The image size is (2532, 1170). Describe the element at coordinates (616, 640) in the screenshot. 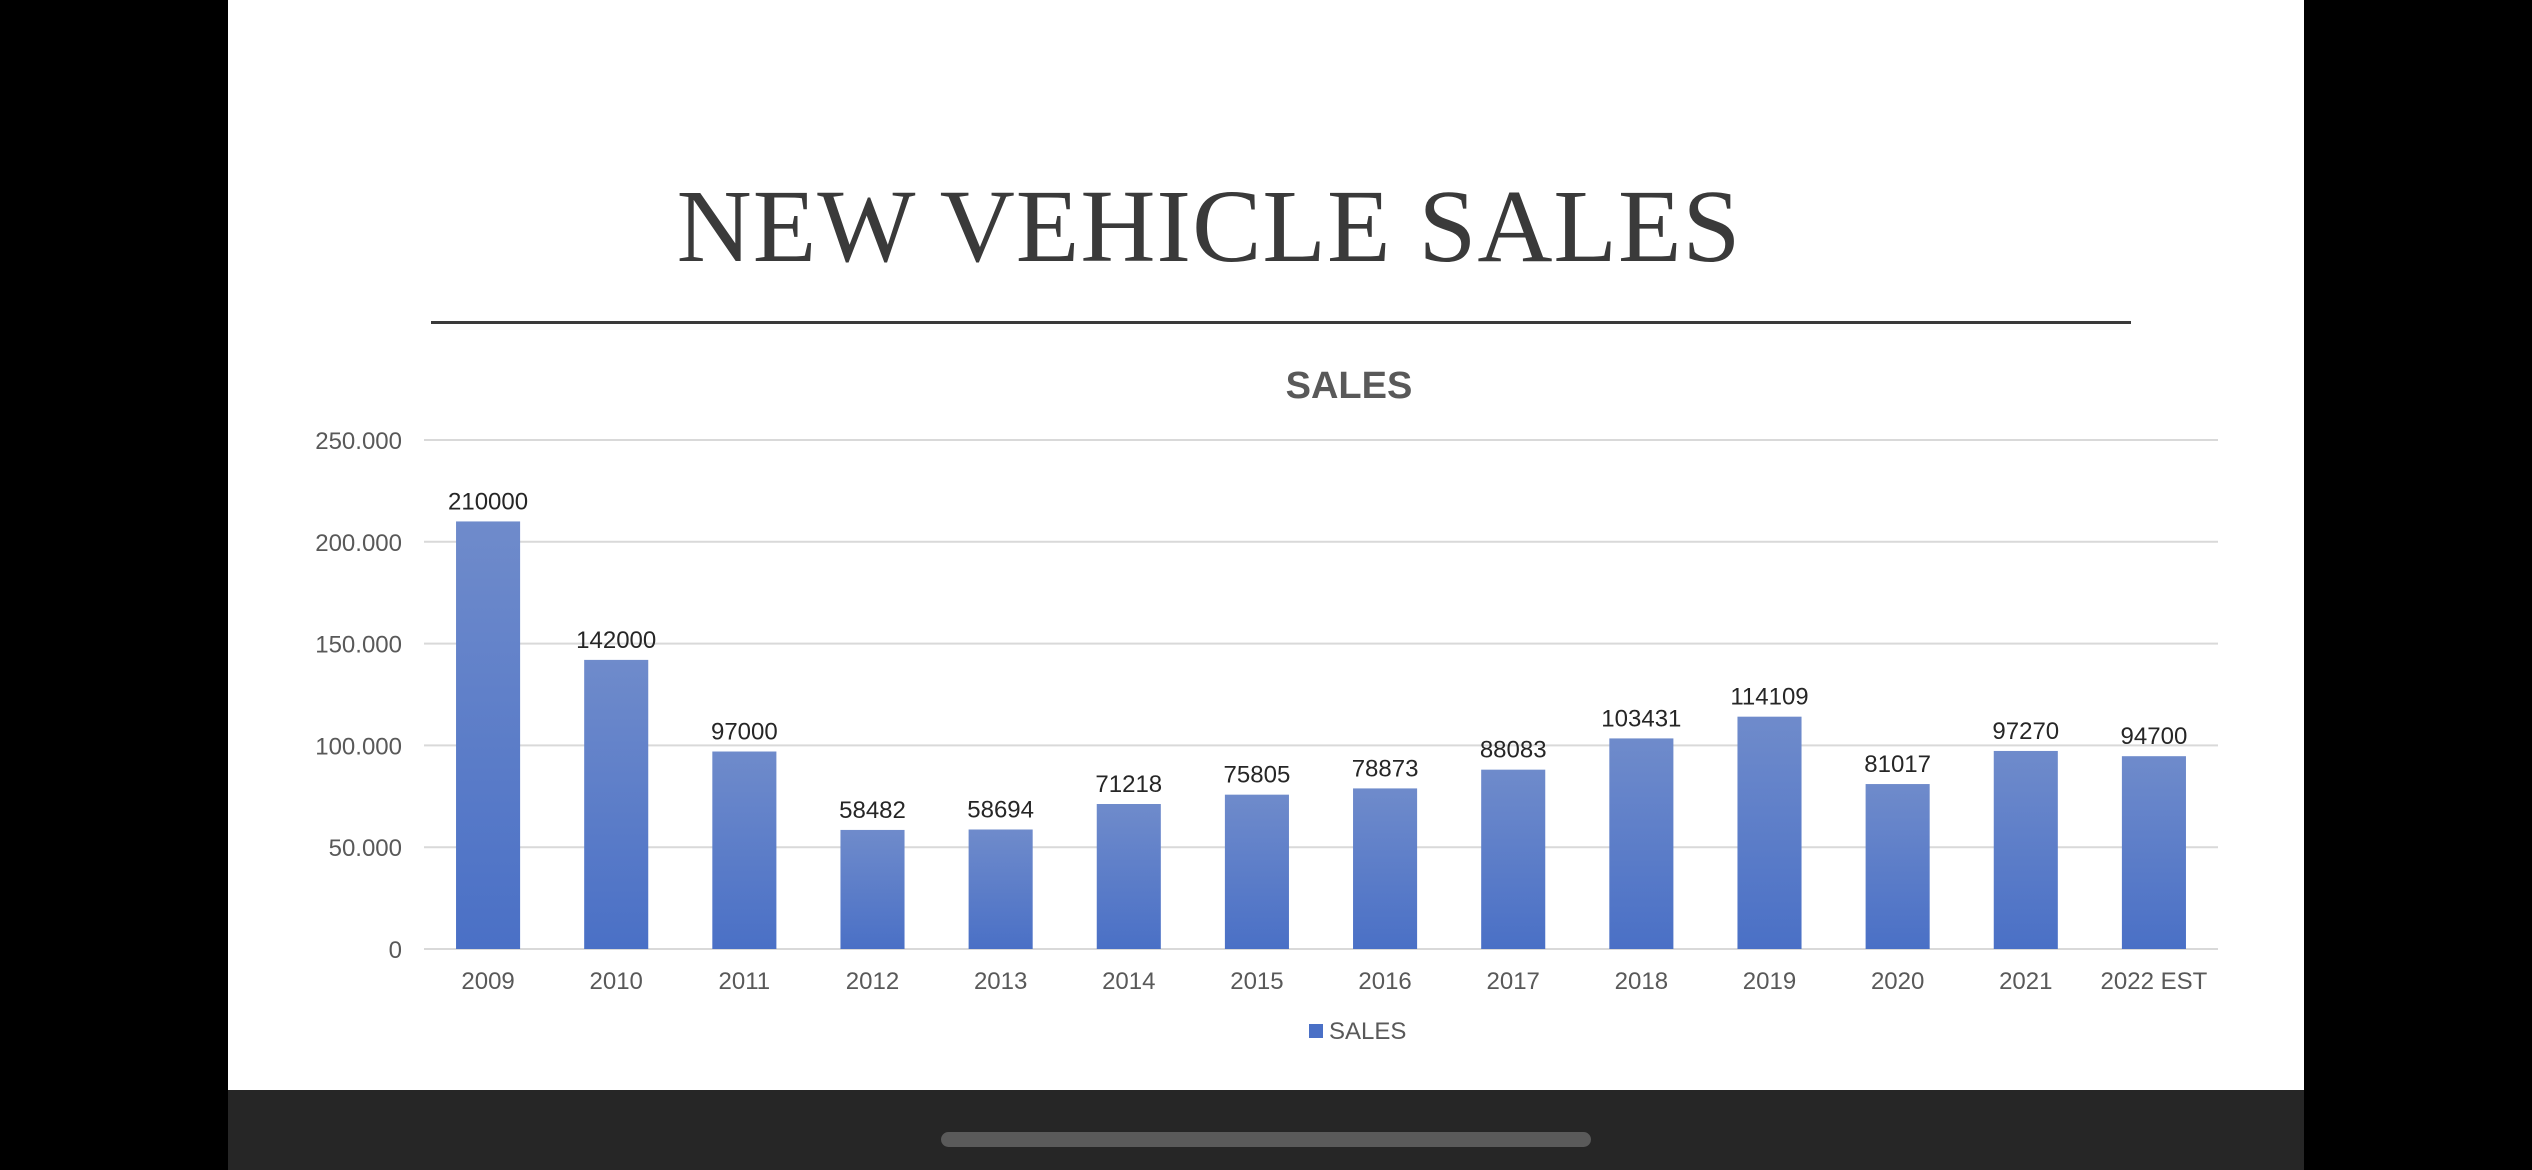

I see `data-label: 142000` at that location.